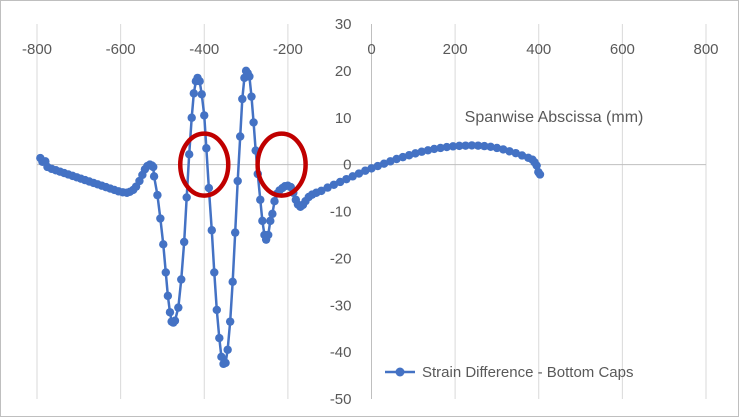 This screenshot has width=739, height=417. I want to click on x-tick-label: 800, so click(705, 49).